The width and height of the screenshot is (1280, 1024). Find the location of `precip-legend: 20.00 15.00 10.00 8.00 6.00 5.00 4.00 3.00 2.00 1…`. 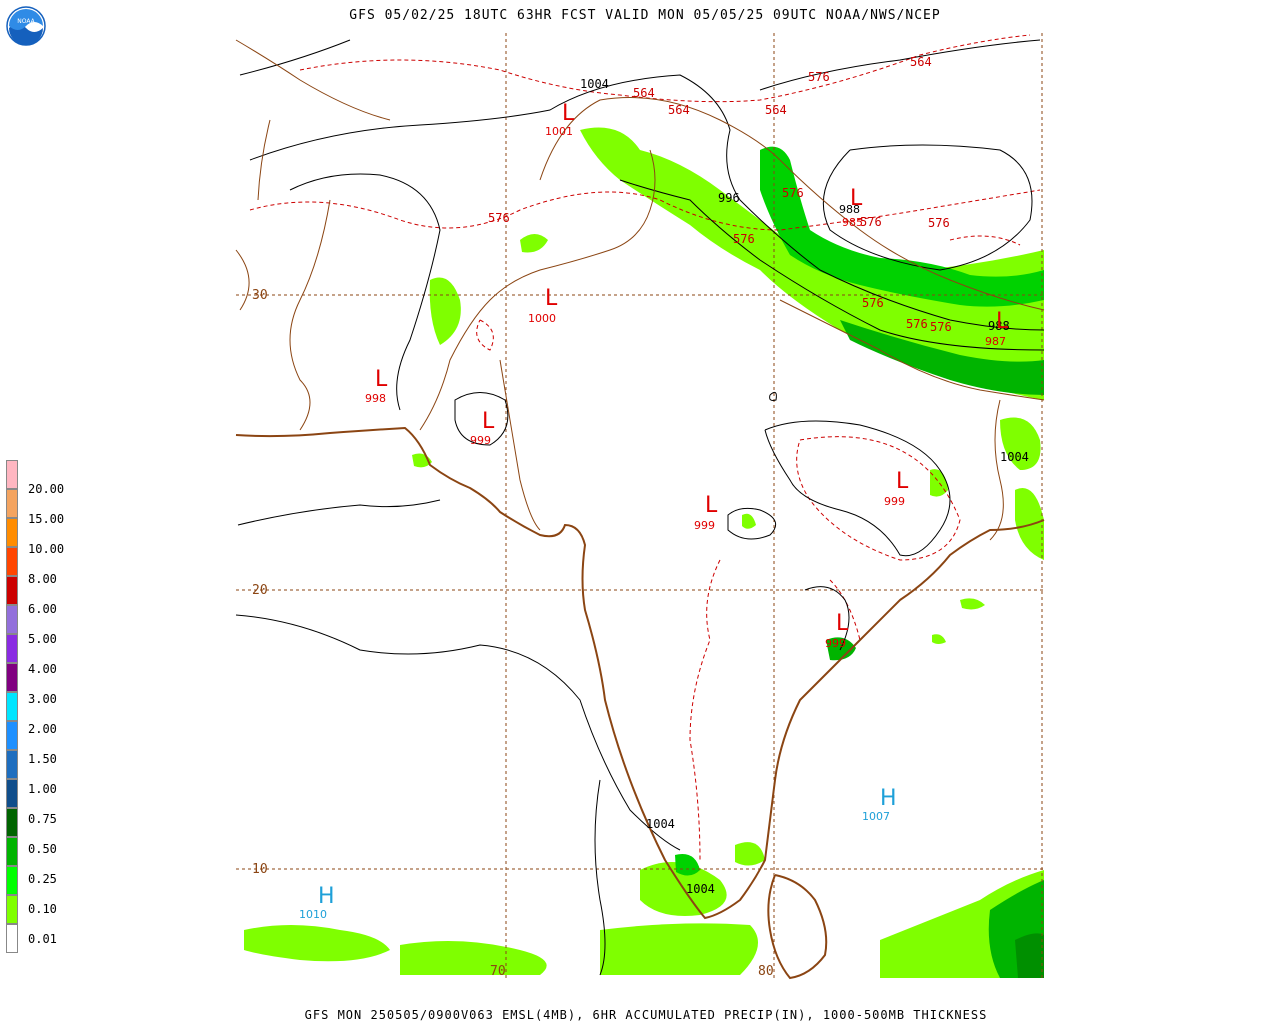

precip-legend: 20.00 15.00 10.00 8.00 6.00 5.00 4.00 3.00 2.00 1… is located at coordinates (35, 706).